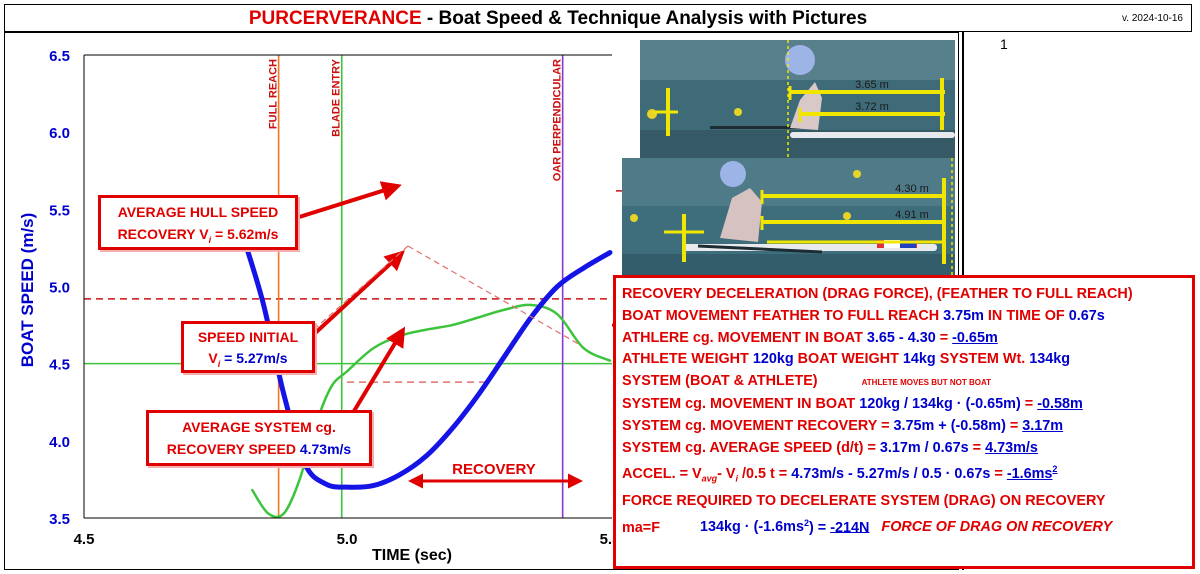 The height and width of the screenshot is (574, 1200). I want to click on hull-speed-line2: RECOVERY Vi = 5.62m/s, so click(198, 235).